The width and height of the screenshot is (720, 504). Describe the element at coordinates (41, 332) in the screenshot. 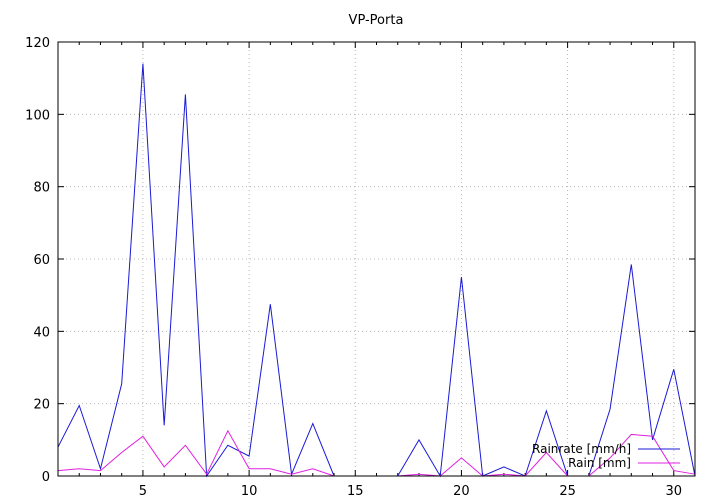

I see `y-tick-label: 40` at that location.